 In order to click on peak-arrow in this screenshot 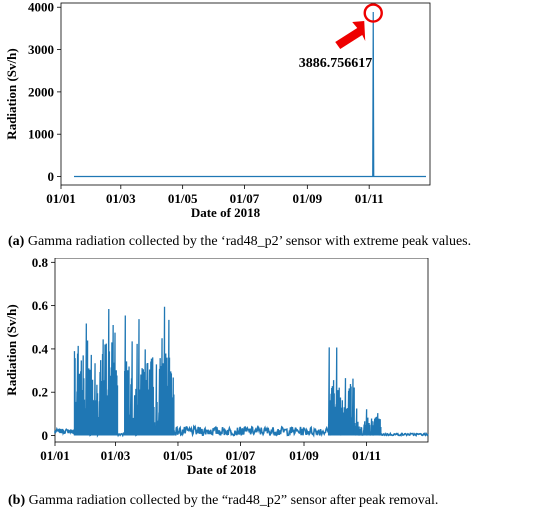, I will do `click(350, 35)`.